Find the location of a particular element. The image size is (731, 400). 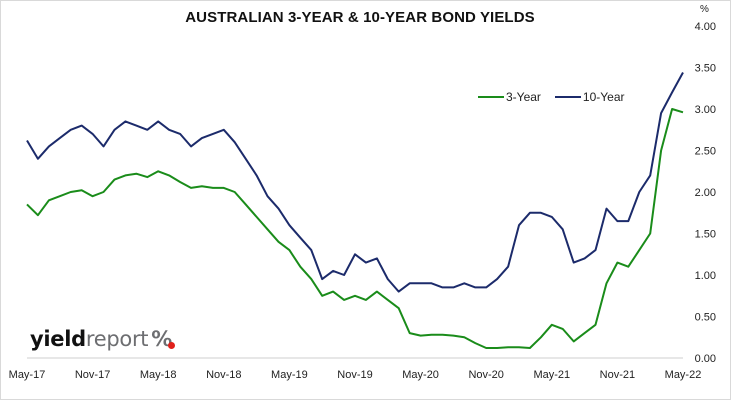

y-tick-label: 3.00 is located at coordinates (705, 110).